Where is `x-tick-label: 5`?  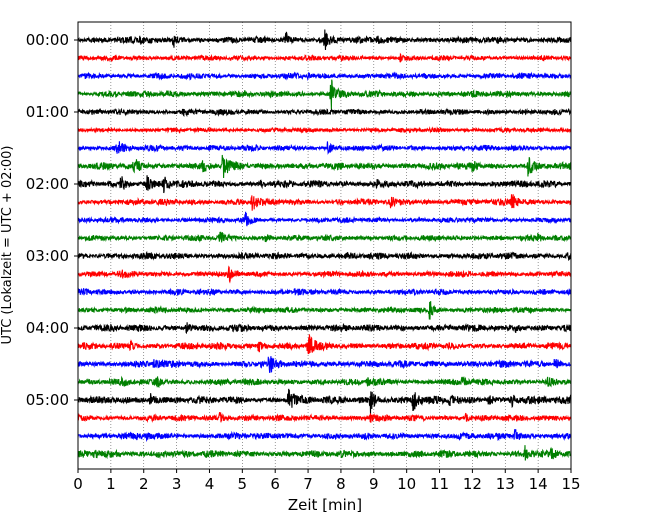 x-tick-label: 5 is located at coordinates (243, 484).